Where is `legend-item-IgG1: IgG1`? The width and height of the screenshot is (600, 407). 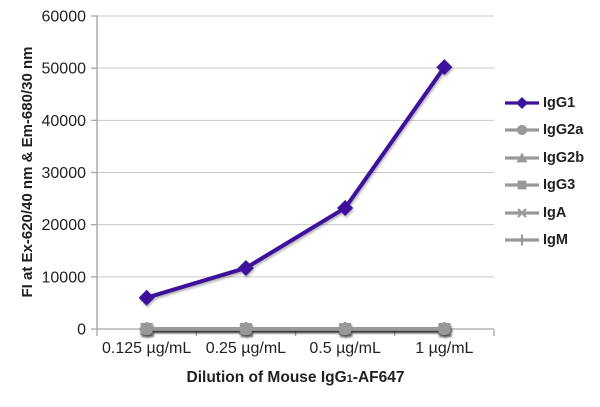
legend-item-IgG1: IgG1 is located at coordinates (543, 103).